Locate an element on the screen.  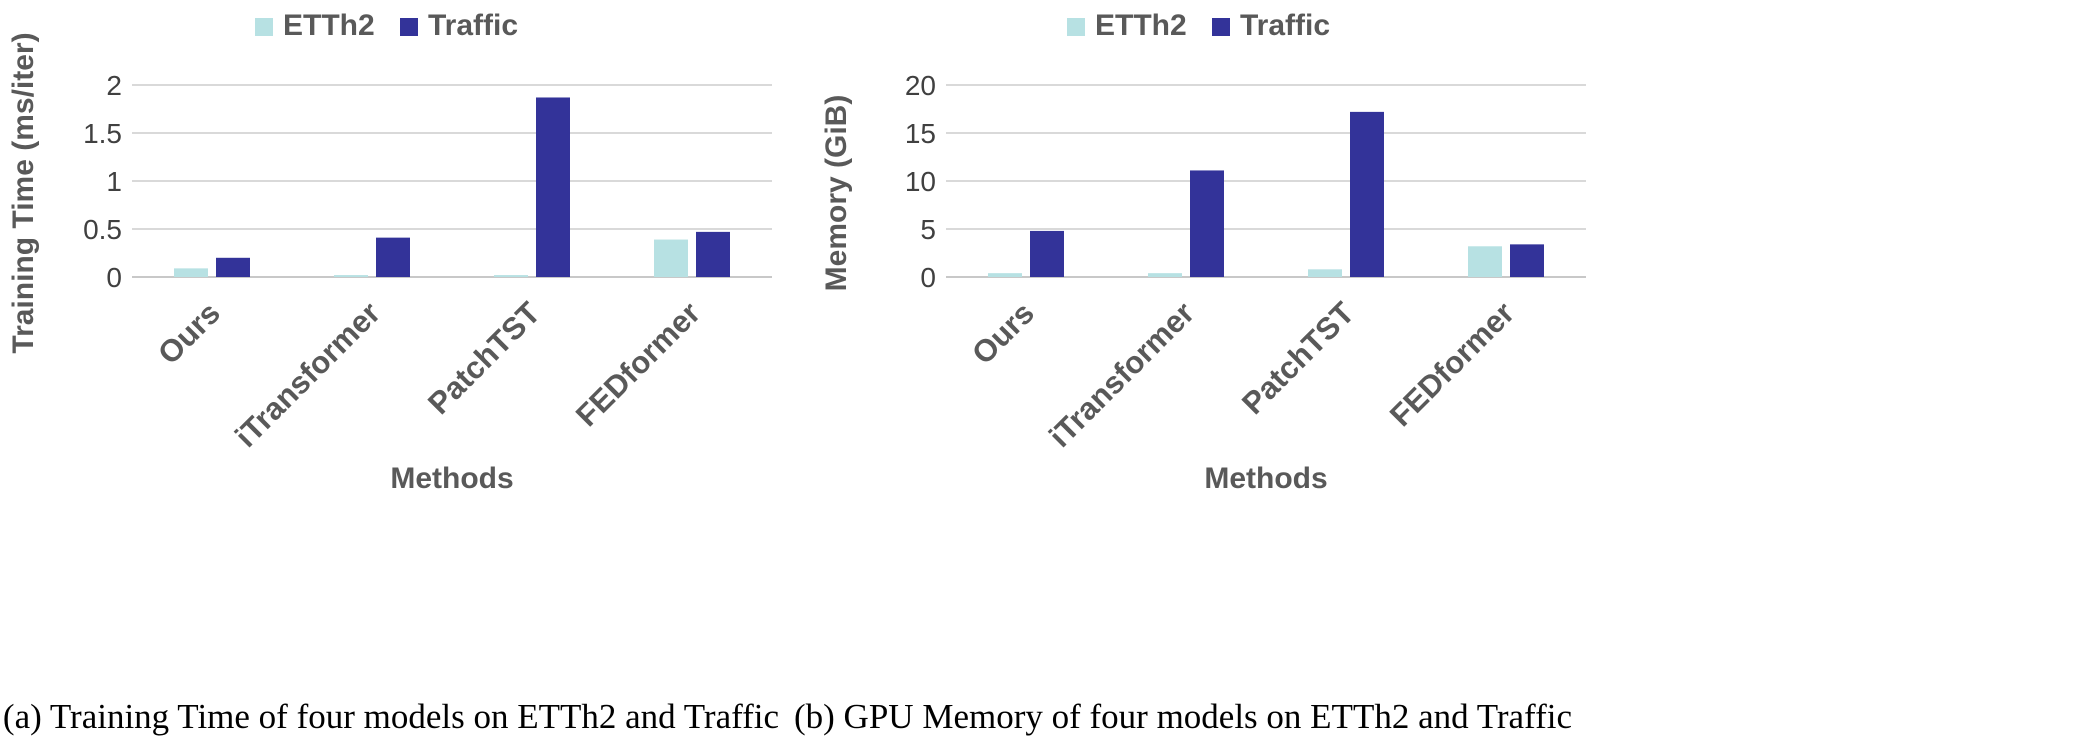
y-tick-label: 10 is located at coordinates (920, 181).